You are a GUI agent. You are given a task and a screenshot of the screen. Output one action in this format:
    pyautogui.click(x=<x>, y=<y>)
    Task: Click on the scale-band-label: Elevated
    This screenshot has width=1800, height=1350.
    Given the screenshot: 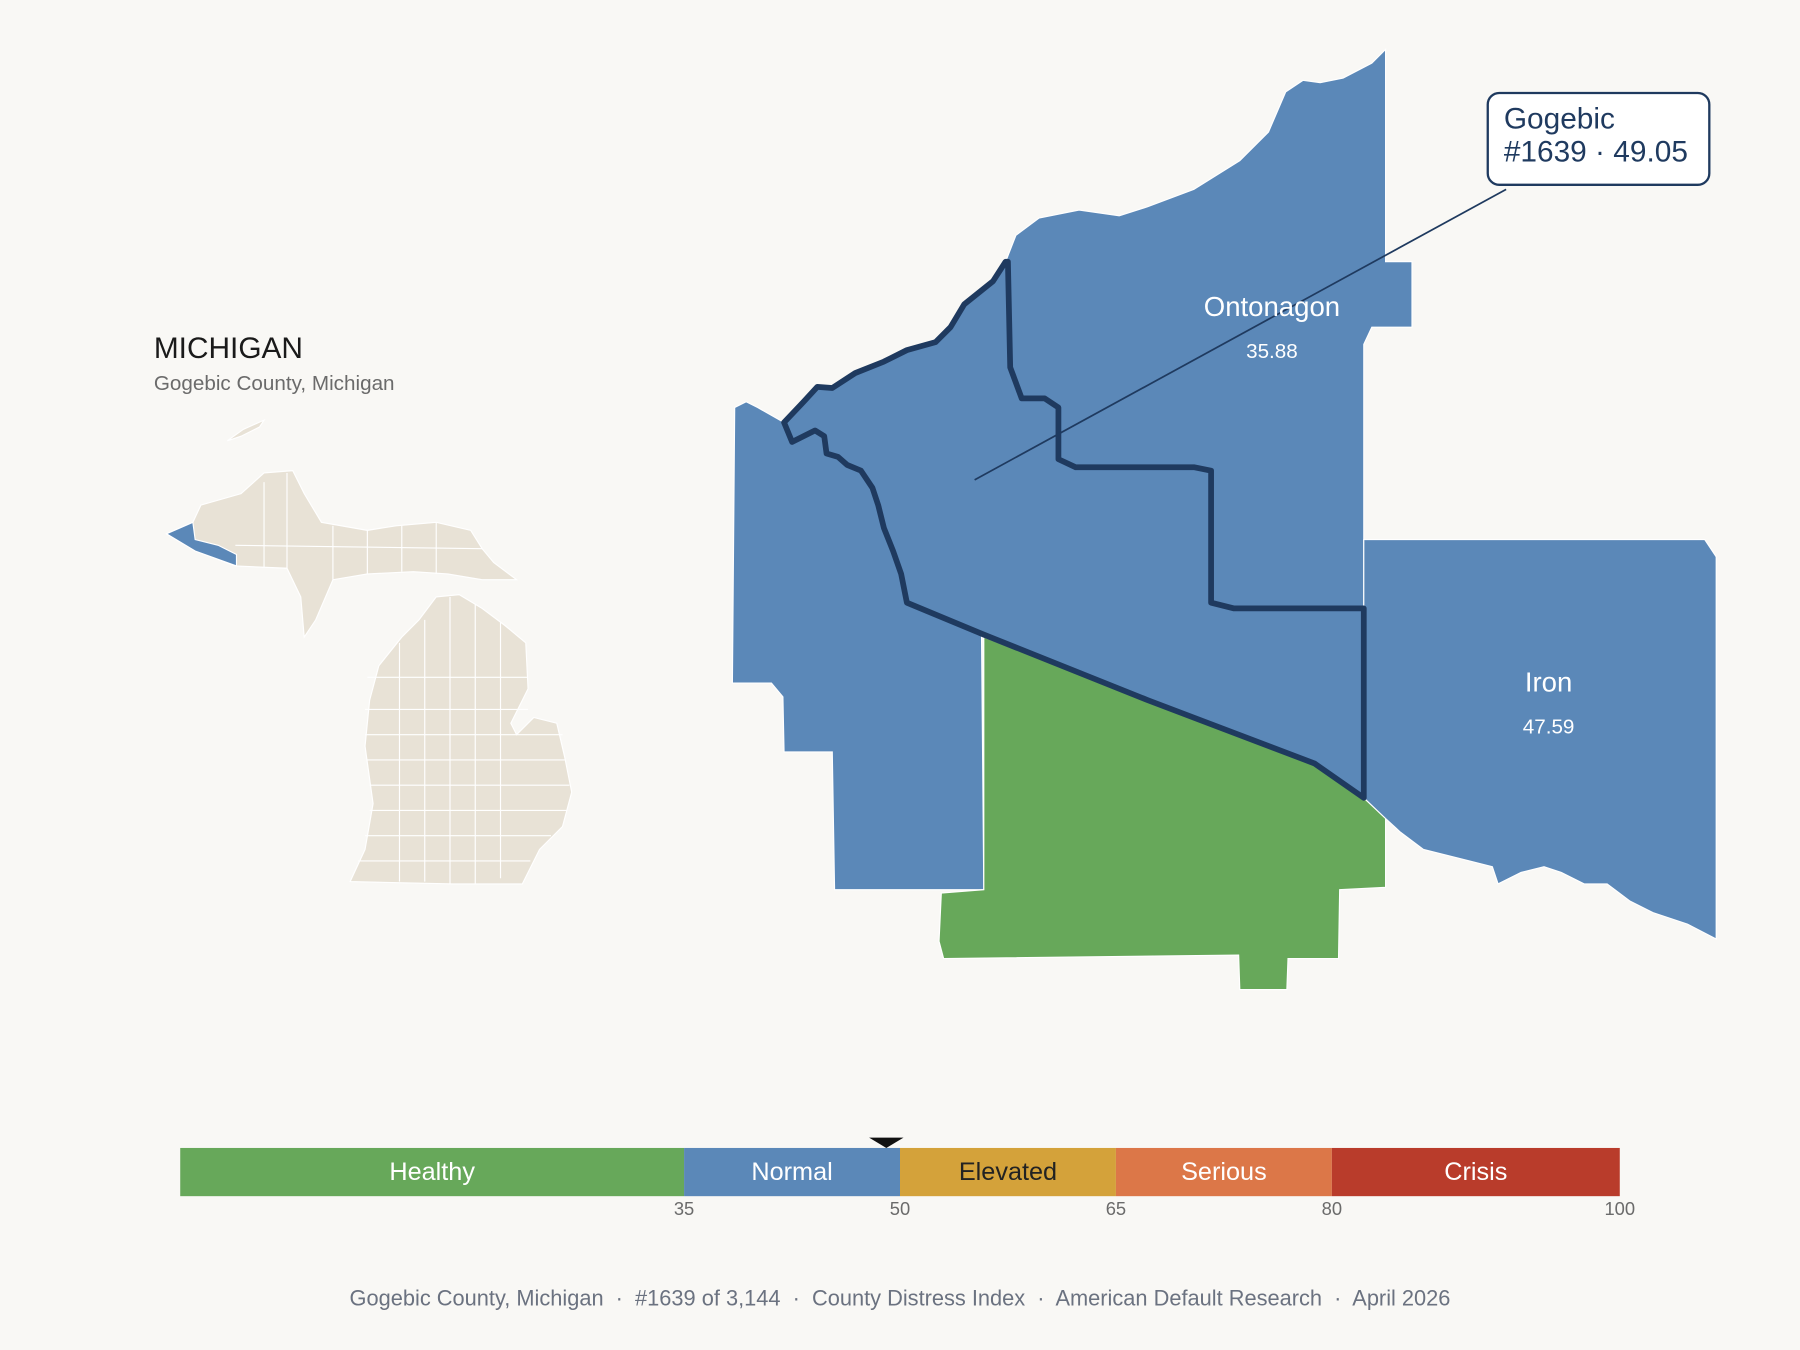 What is the action you would take?
    pyautogui.click(x=1008, y=1172)
    